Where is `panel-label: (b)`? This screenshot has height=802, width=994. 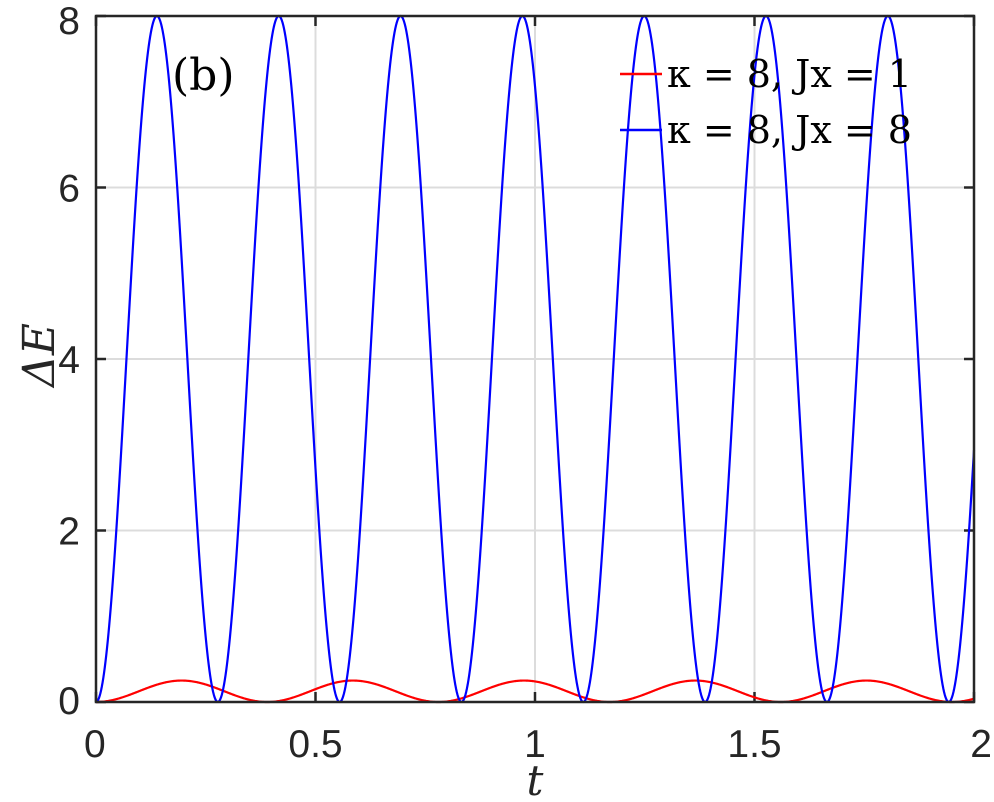 panel-label: (b) is located at coordinates (203, 75).